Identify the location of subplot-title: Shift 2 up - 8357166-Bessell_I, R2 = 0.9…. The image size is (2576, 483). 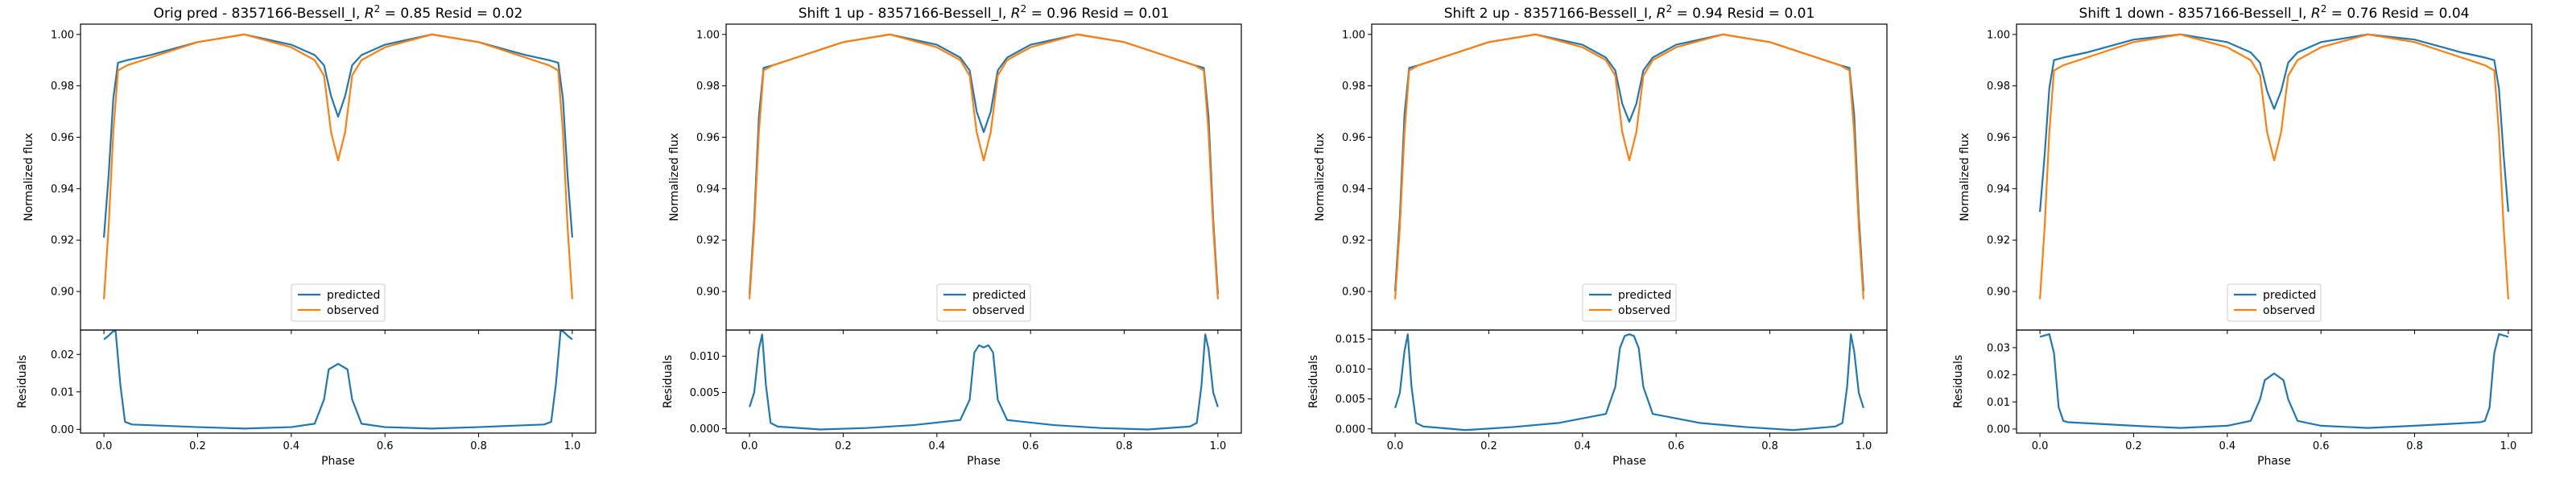
(1629, 12).